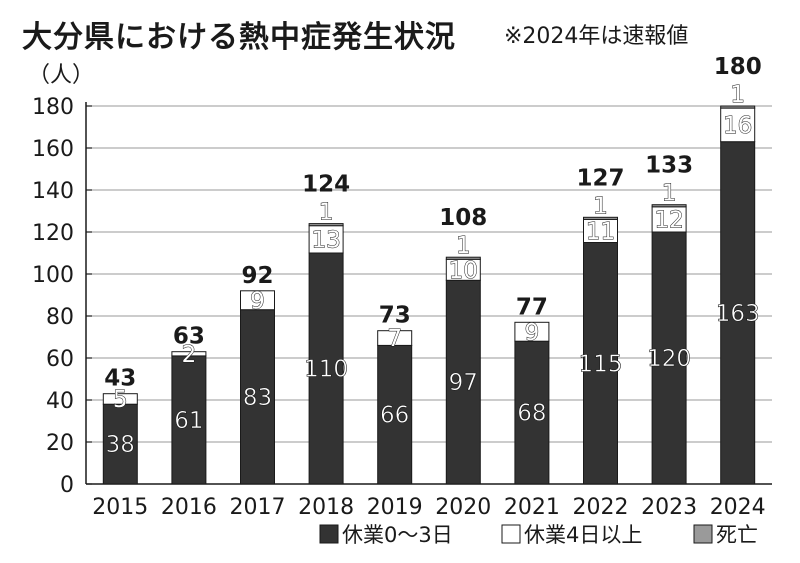 The width and height of the screenshot is (800, 563). I want to click on legend-item: 休業4日以上, so click(571, 535).